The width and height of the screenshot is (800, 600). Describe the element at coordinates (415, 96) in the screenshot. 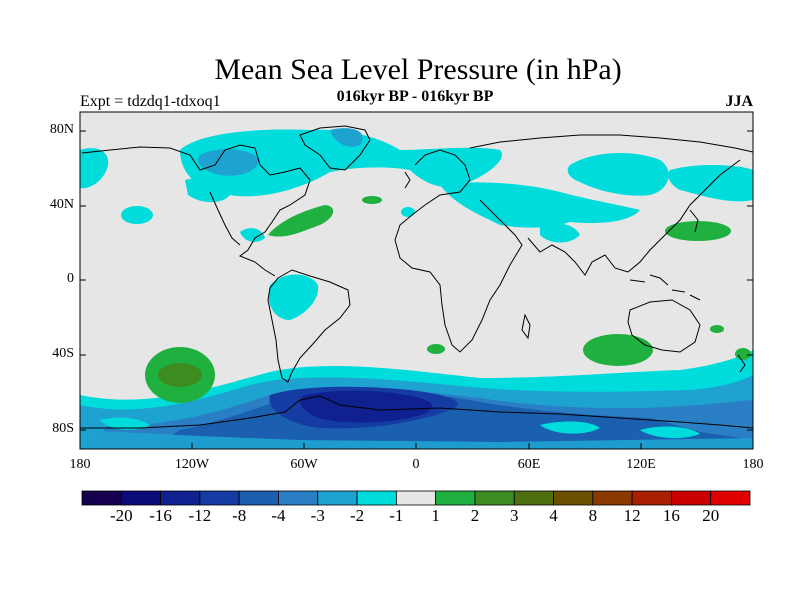

I see `subtitle-center: 016kyr BP - 016kyr BP` at that location.